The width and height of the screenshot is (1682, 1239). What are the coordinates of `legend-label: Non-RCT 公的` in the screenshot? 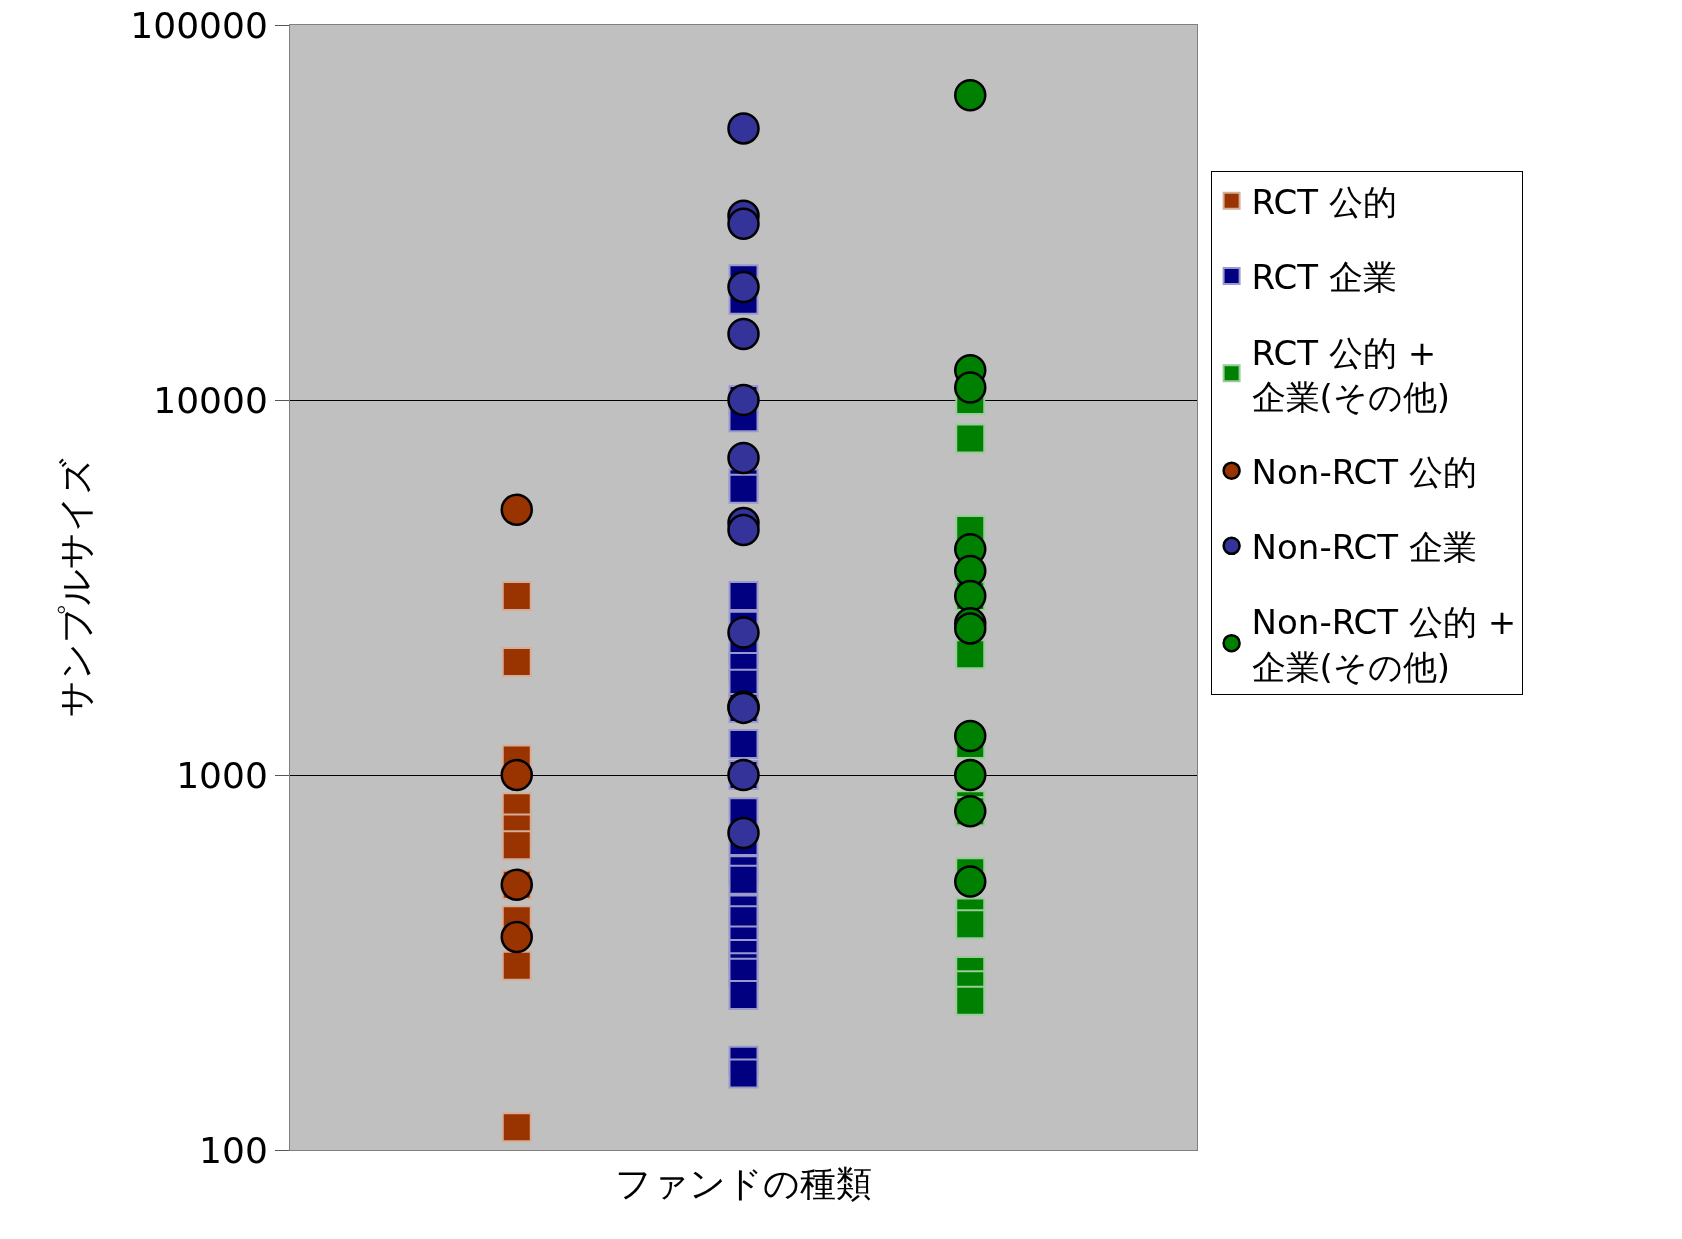 It's located at (1364, 471).